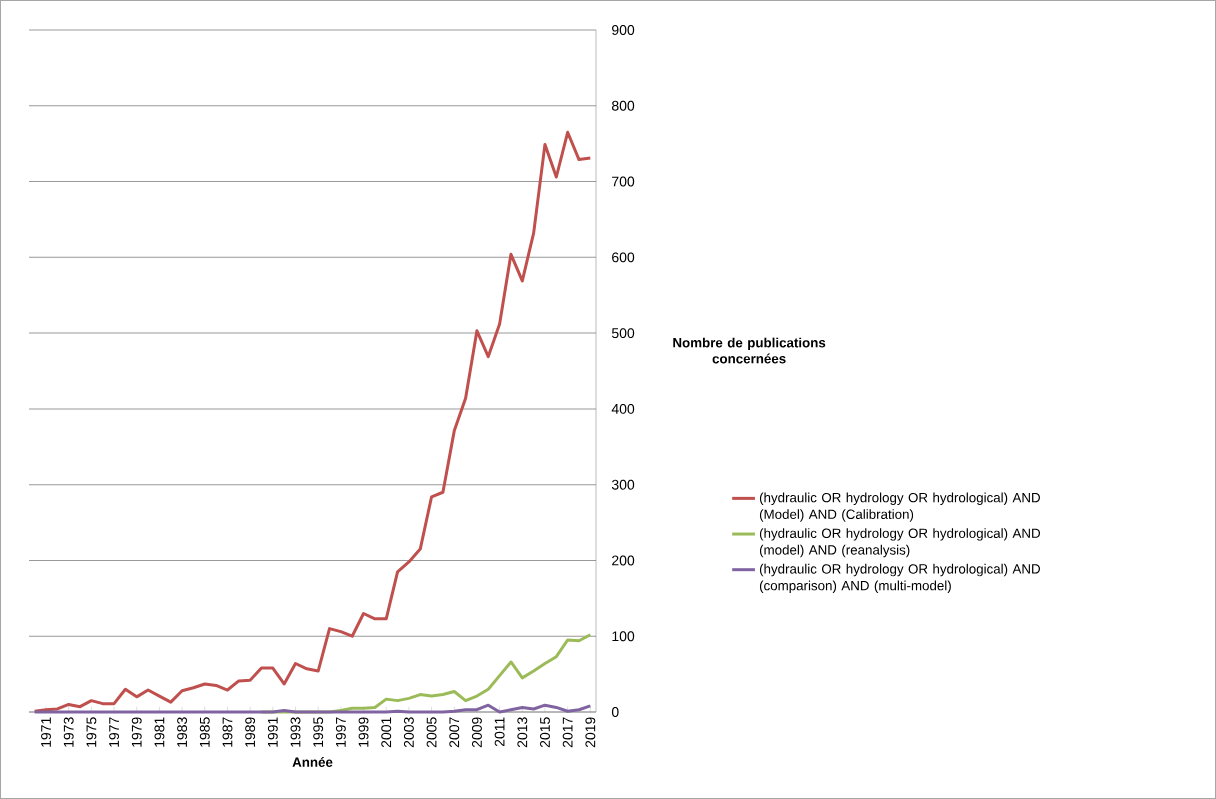 This screenshot has width=1216, height=799. Describe the element at coordinates (567, 732) in the screenshot. I see `x-tick-label: 2017` at that location.